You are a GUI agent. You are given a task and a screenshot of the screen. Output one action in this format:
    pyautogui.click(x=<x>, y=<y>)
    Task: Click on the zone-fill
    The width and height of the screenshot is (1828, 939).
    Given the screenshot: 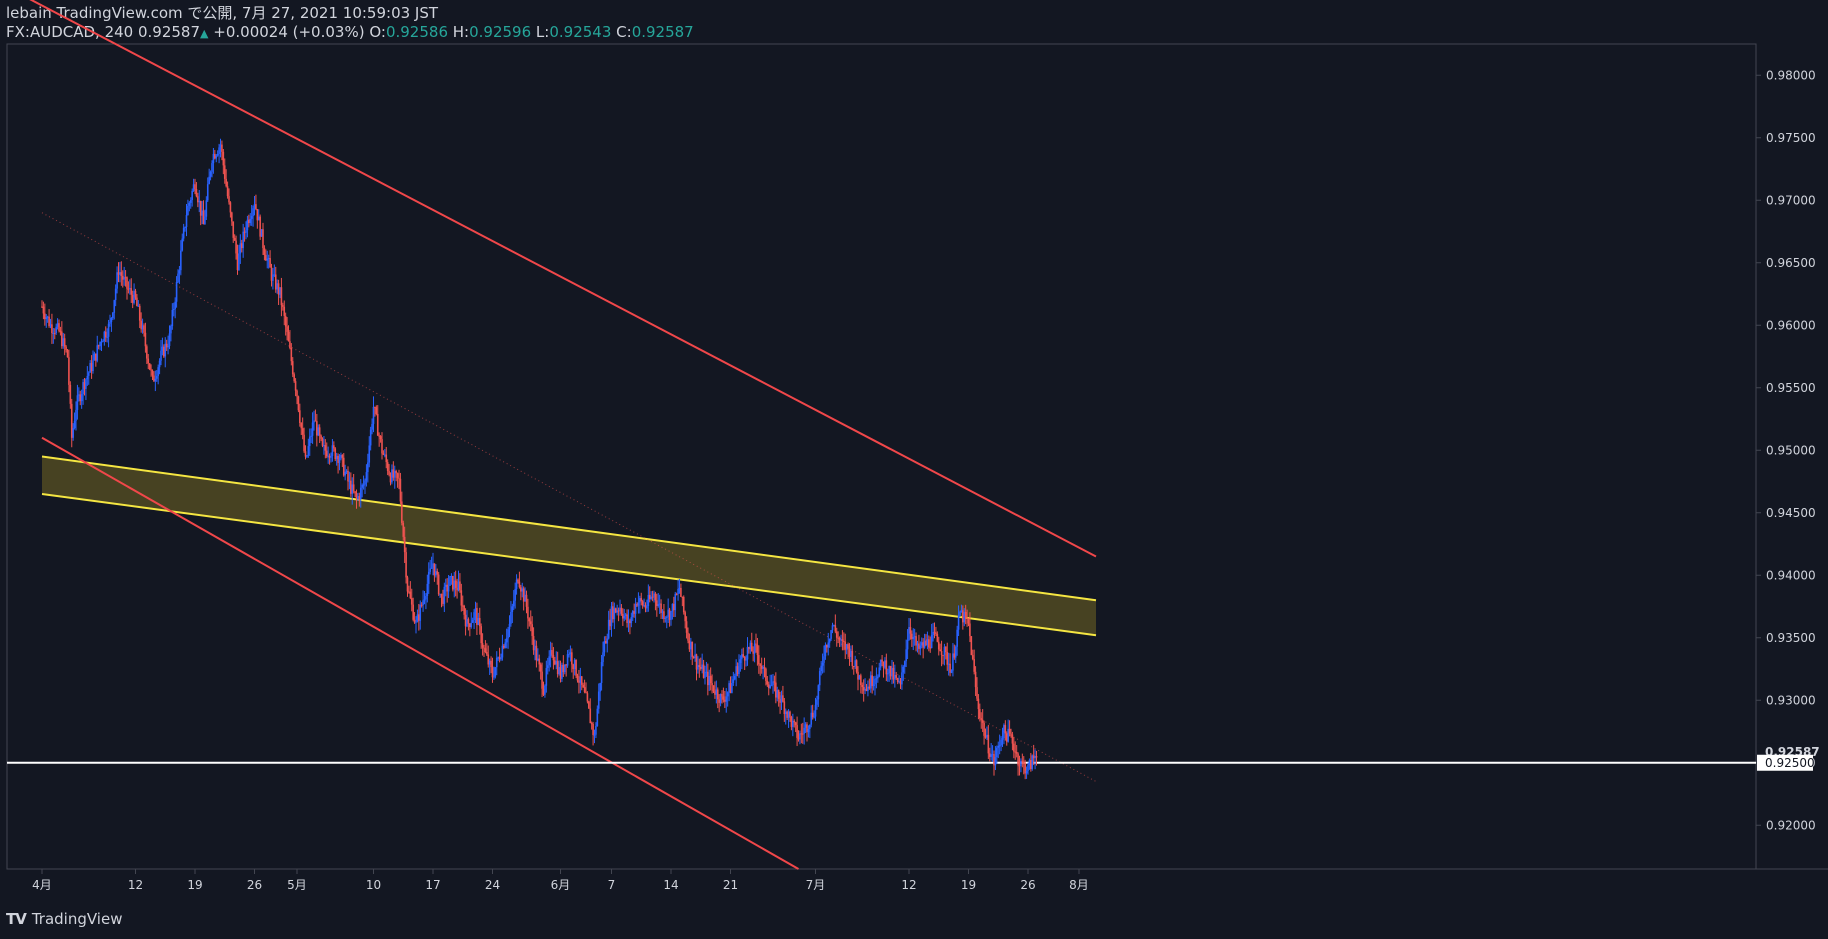 What is the action you would take?
    pyautogui.click(x=569, y=546)
    